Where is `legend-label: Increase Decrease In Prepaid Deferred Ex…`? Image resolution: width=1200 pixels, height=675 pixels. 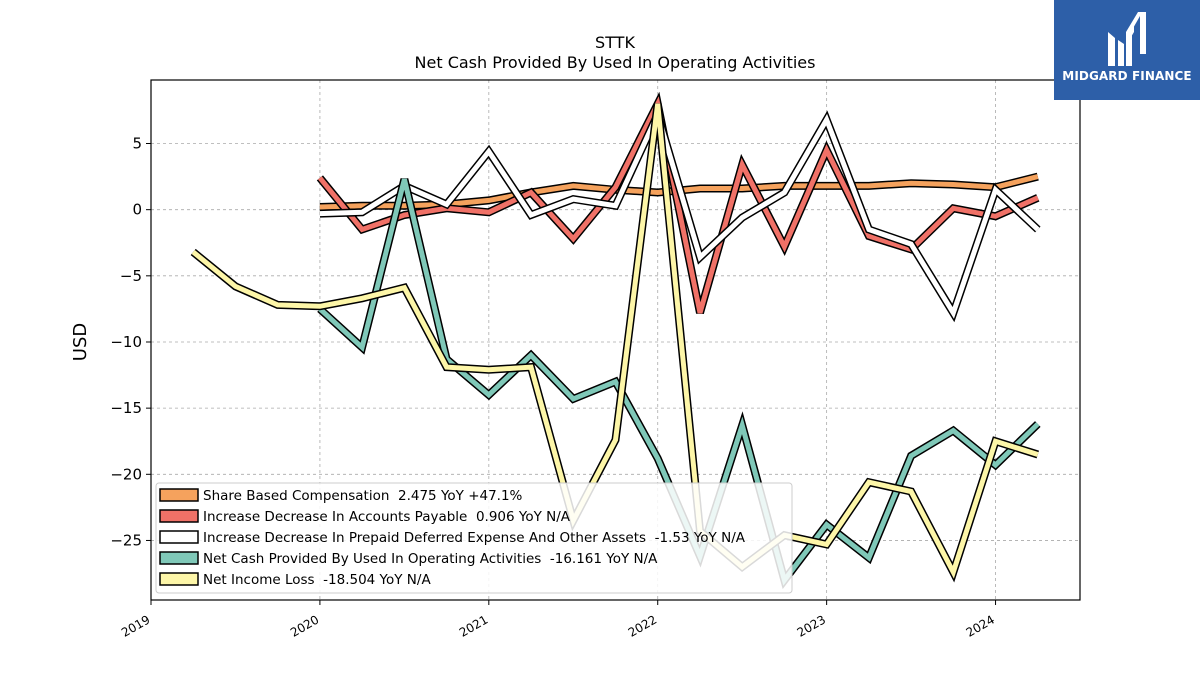 legend-label: Increase Decrease In Prepaid Deferred Ex… is located at coordinates (474, 538).